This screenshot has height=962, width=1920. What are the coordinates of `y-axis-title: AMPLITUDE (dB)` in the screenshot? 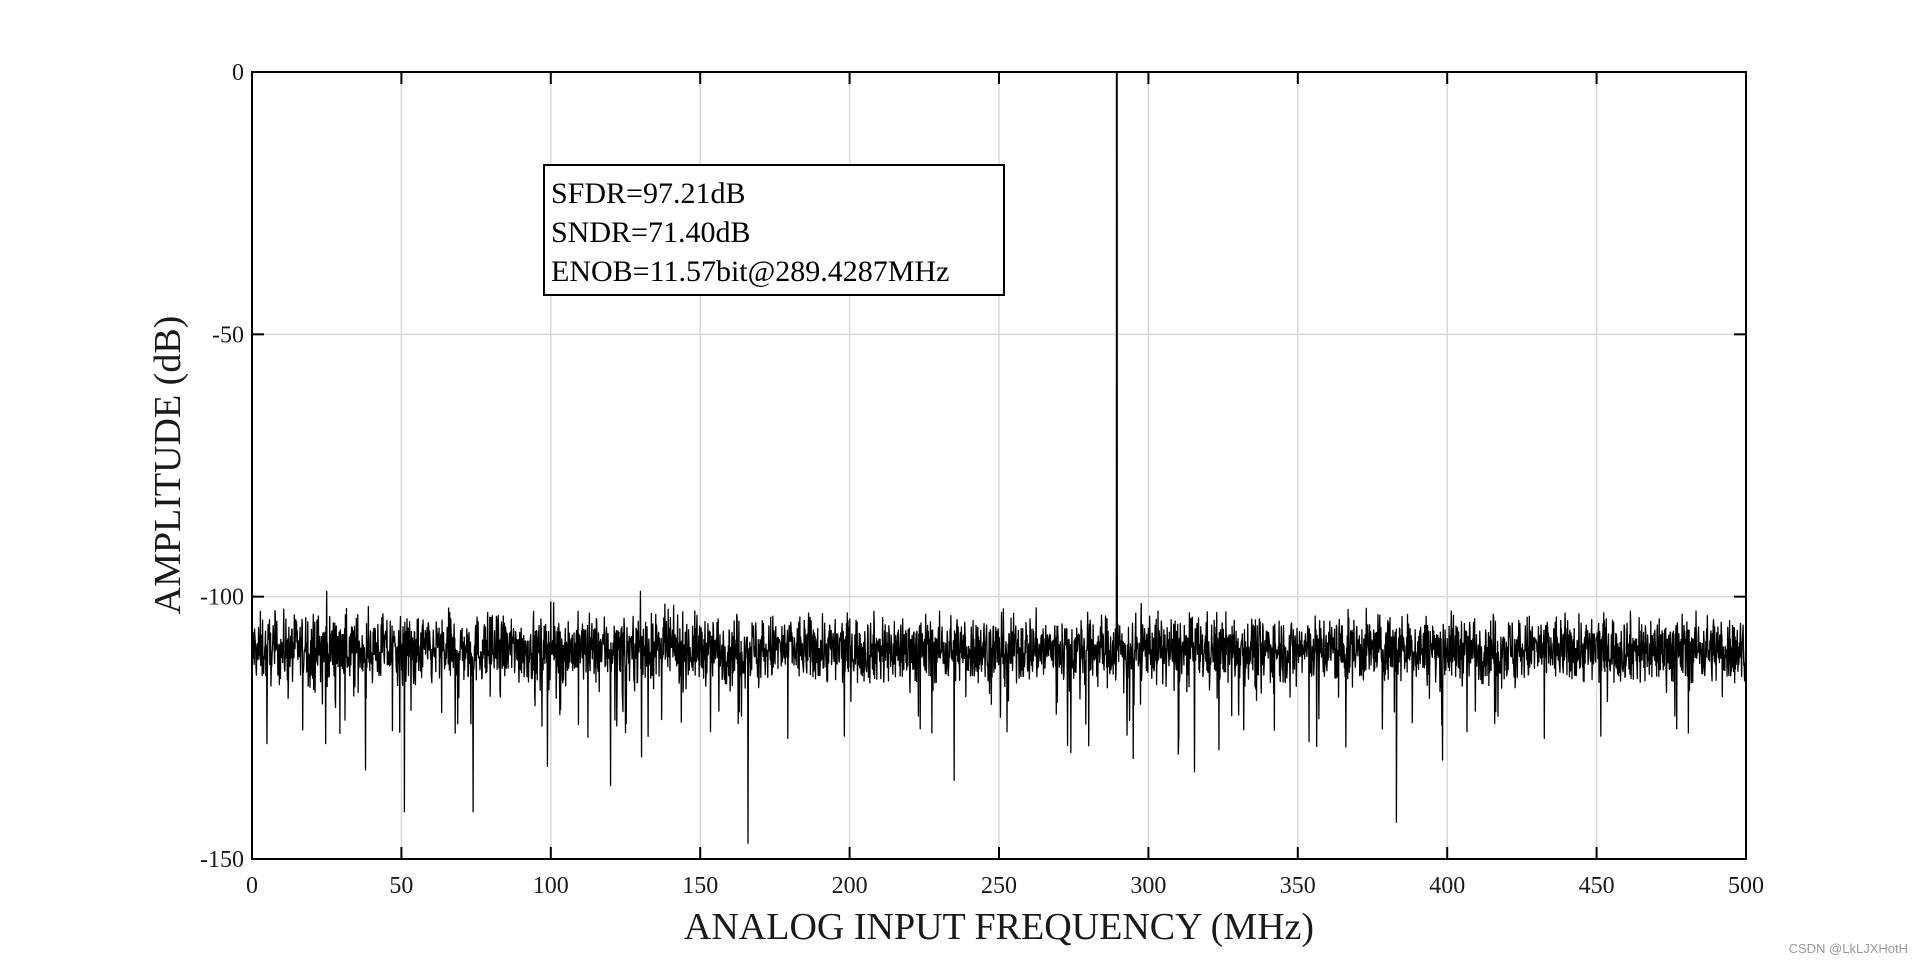 It's located at (168, 465).